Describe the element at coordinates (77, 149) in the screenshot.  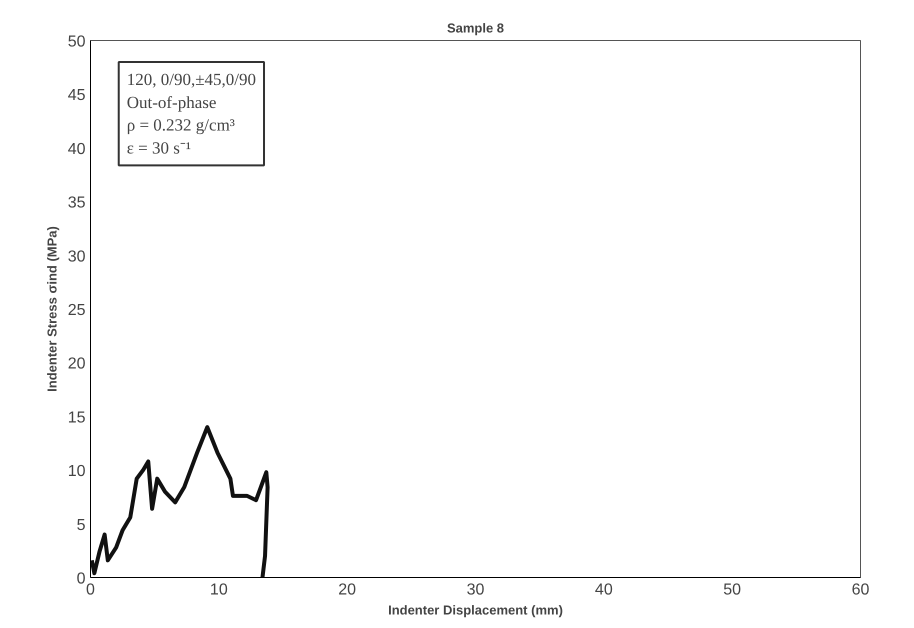
I see `y-tick-label: 40` at that location.